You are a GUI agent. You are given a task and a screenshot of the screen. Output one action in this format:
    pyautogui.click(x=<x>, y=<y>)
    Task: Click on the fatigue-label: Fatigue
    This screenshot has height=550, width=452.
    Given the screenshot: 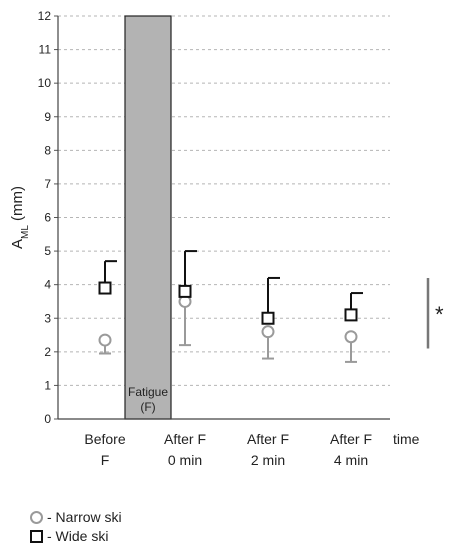 What is the action you would take?
    pyautogui.click(x=148, y=392)
    